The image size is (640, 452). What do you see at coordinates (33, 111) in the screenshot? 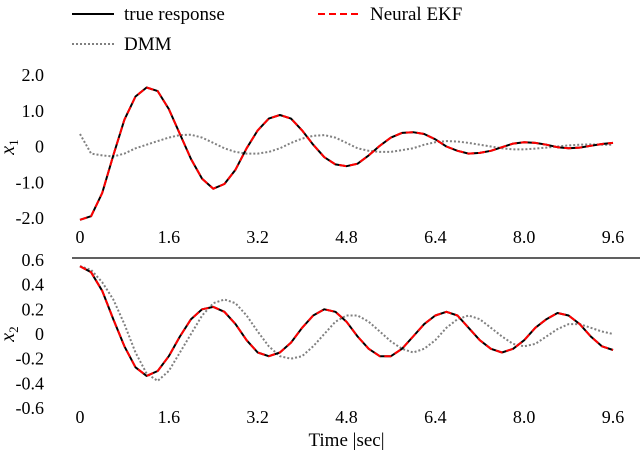
I see `y-tick-label: 1.0` at bounding box center [33, 111].